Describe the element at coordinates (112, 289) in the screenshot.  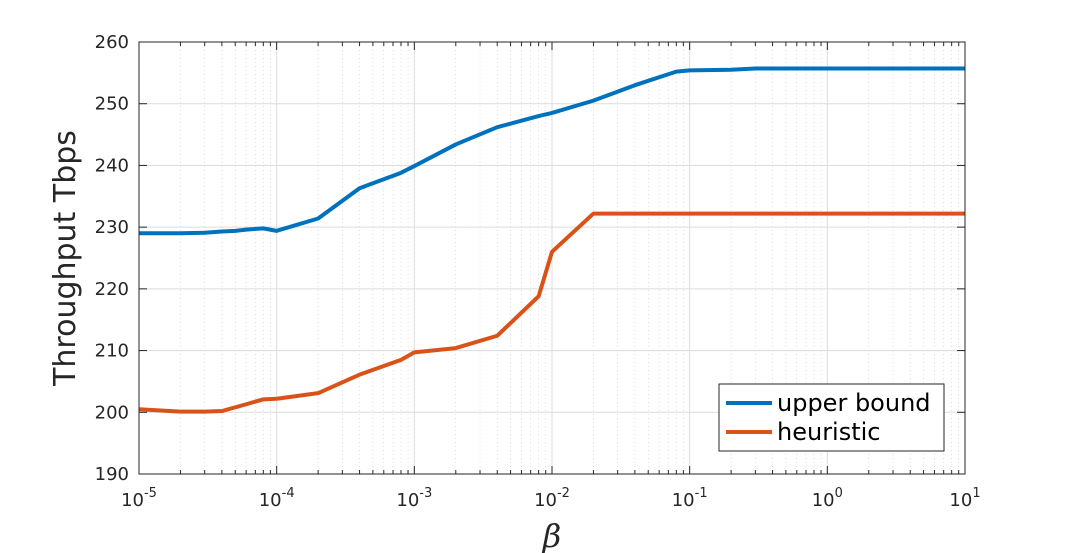
I see `y-tick-label: 220` at that location.